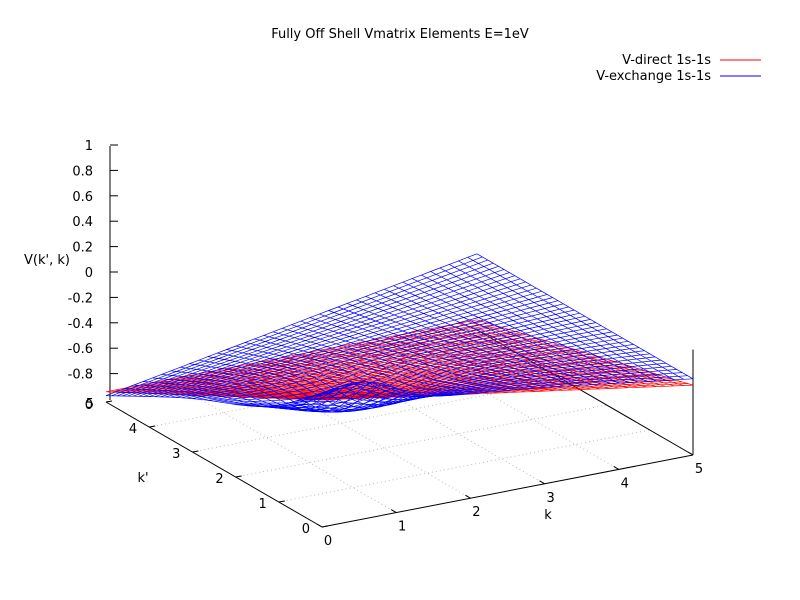  I want to click on z-tick-label: 1, so click(89, 146).